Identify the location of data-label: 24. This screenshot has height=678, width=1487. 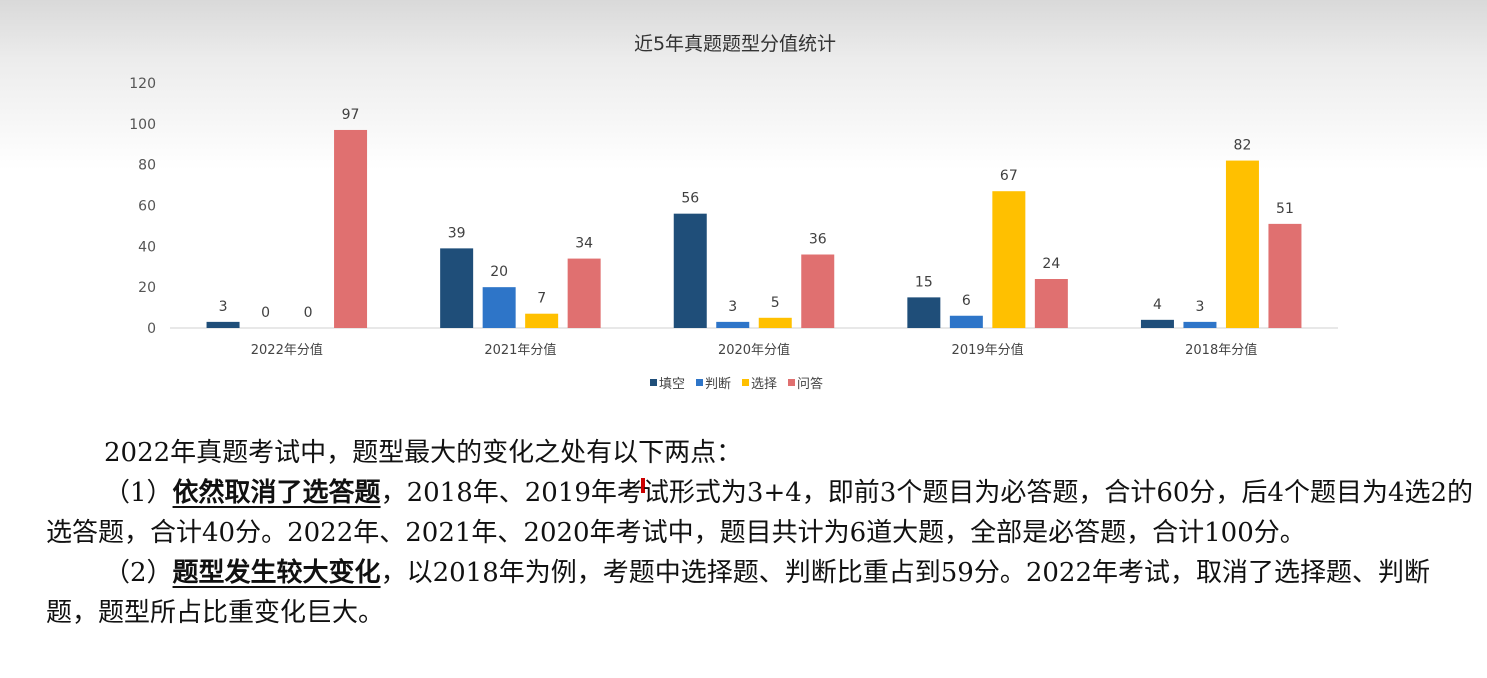
(1051, 264).